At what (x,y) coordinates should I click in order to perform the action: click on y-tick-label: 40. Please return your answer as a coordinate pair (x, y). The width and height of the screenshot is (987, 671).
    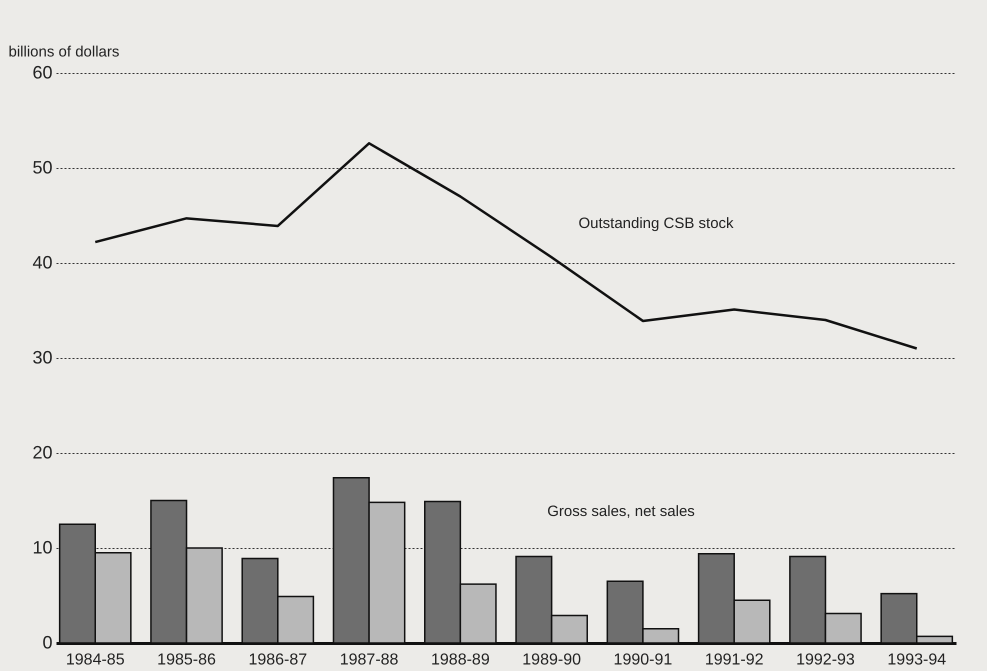
    Looking at the image, I should click on (42, 262).